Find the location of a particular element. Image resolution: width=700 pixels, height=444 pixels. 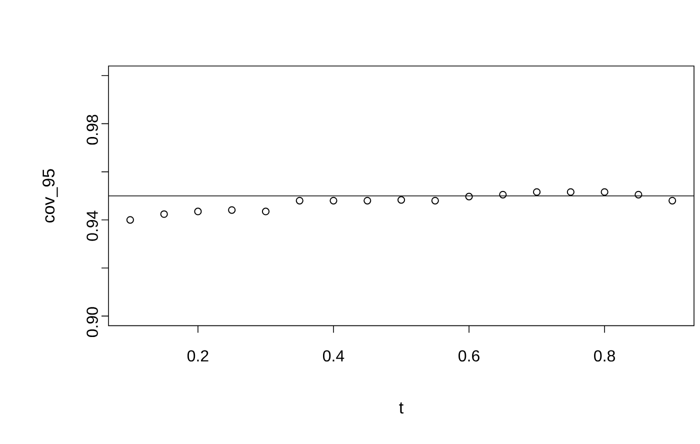

x-tick-label: 0.6 is located at coordinates (469, 356).